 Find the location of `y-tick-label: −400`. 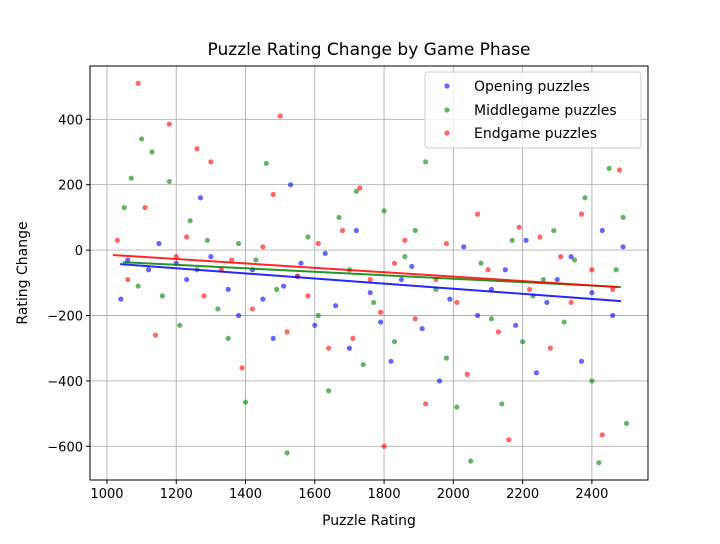

y-tick-label: −400 is located at coordinates (65, 382).